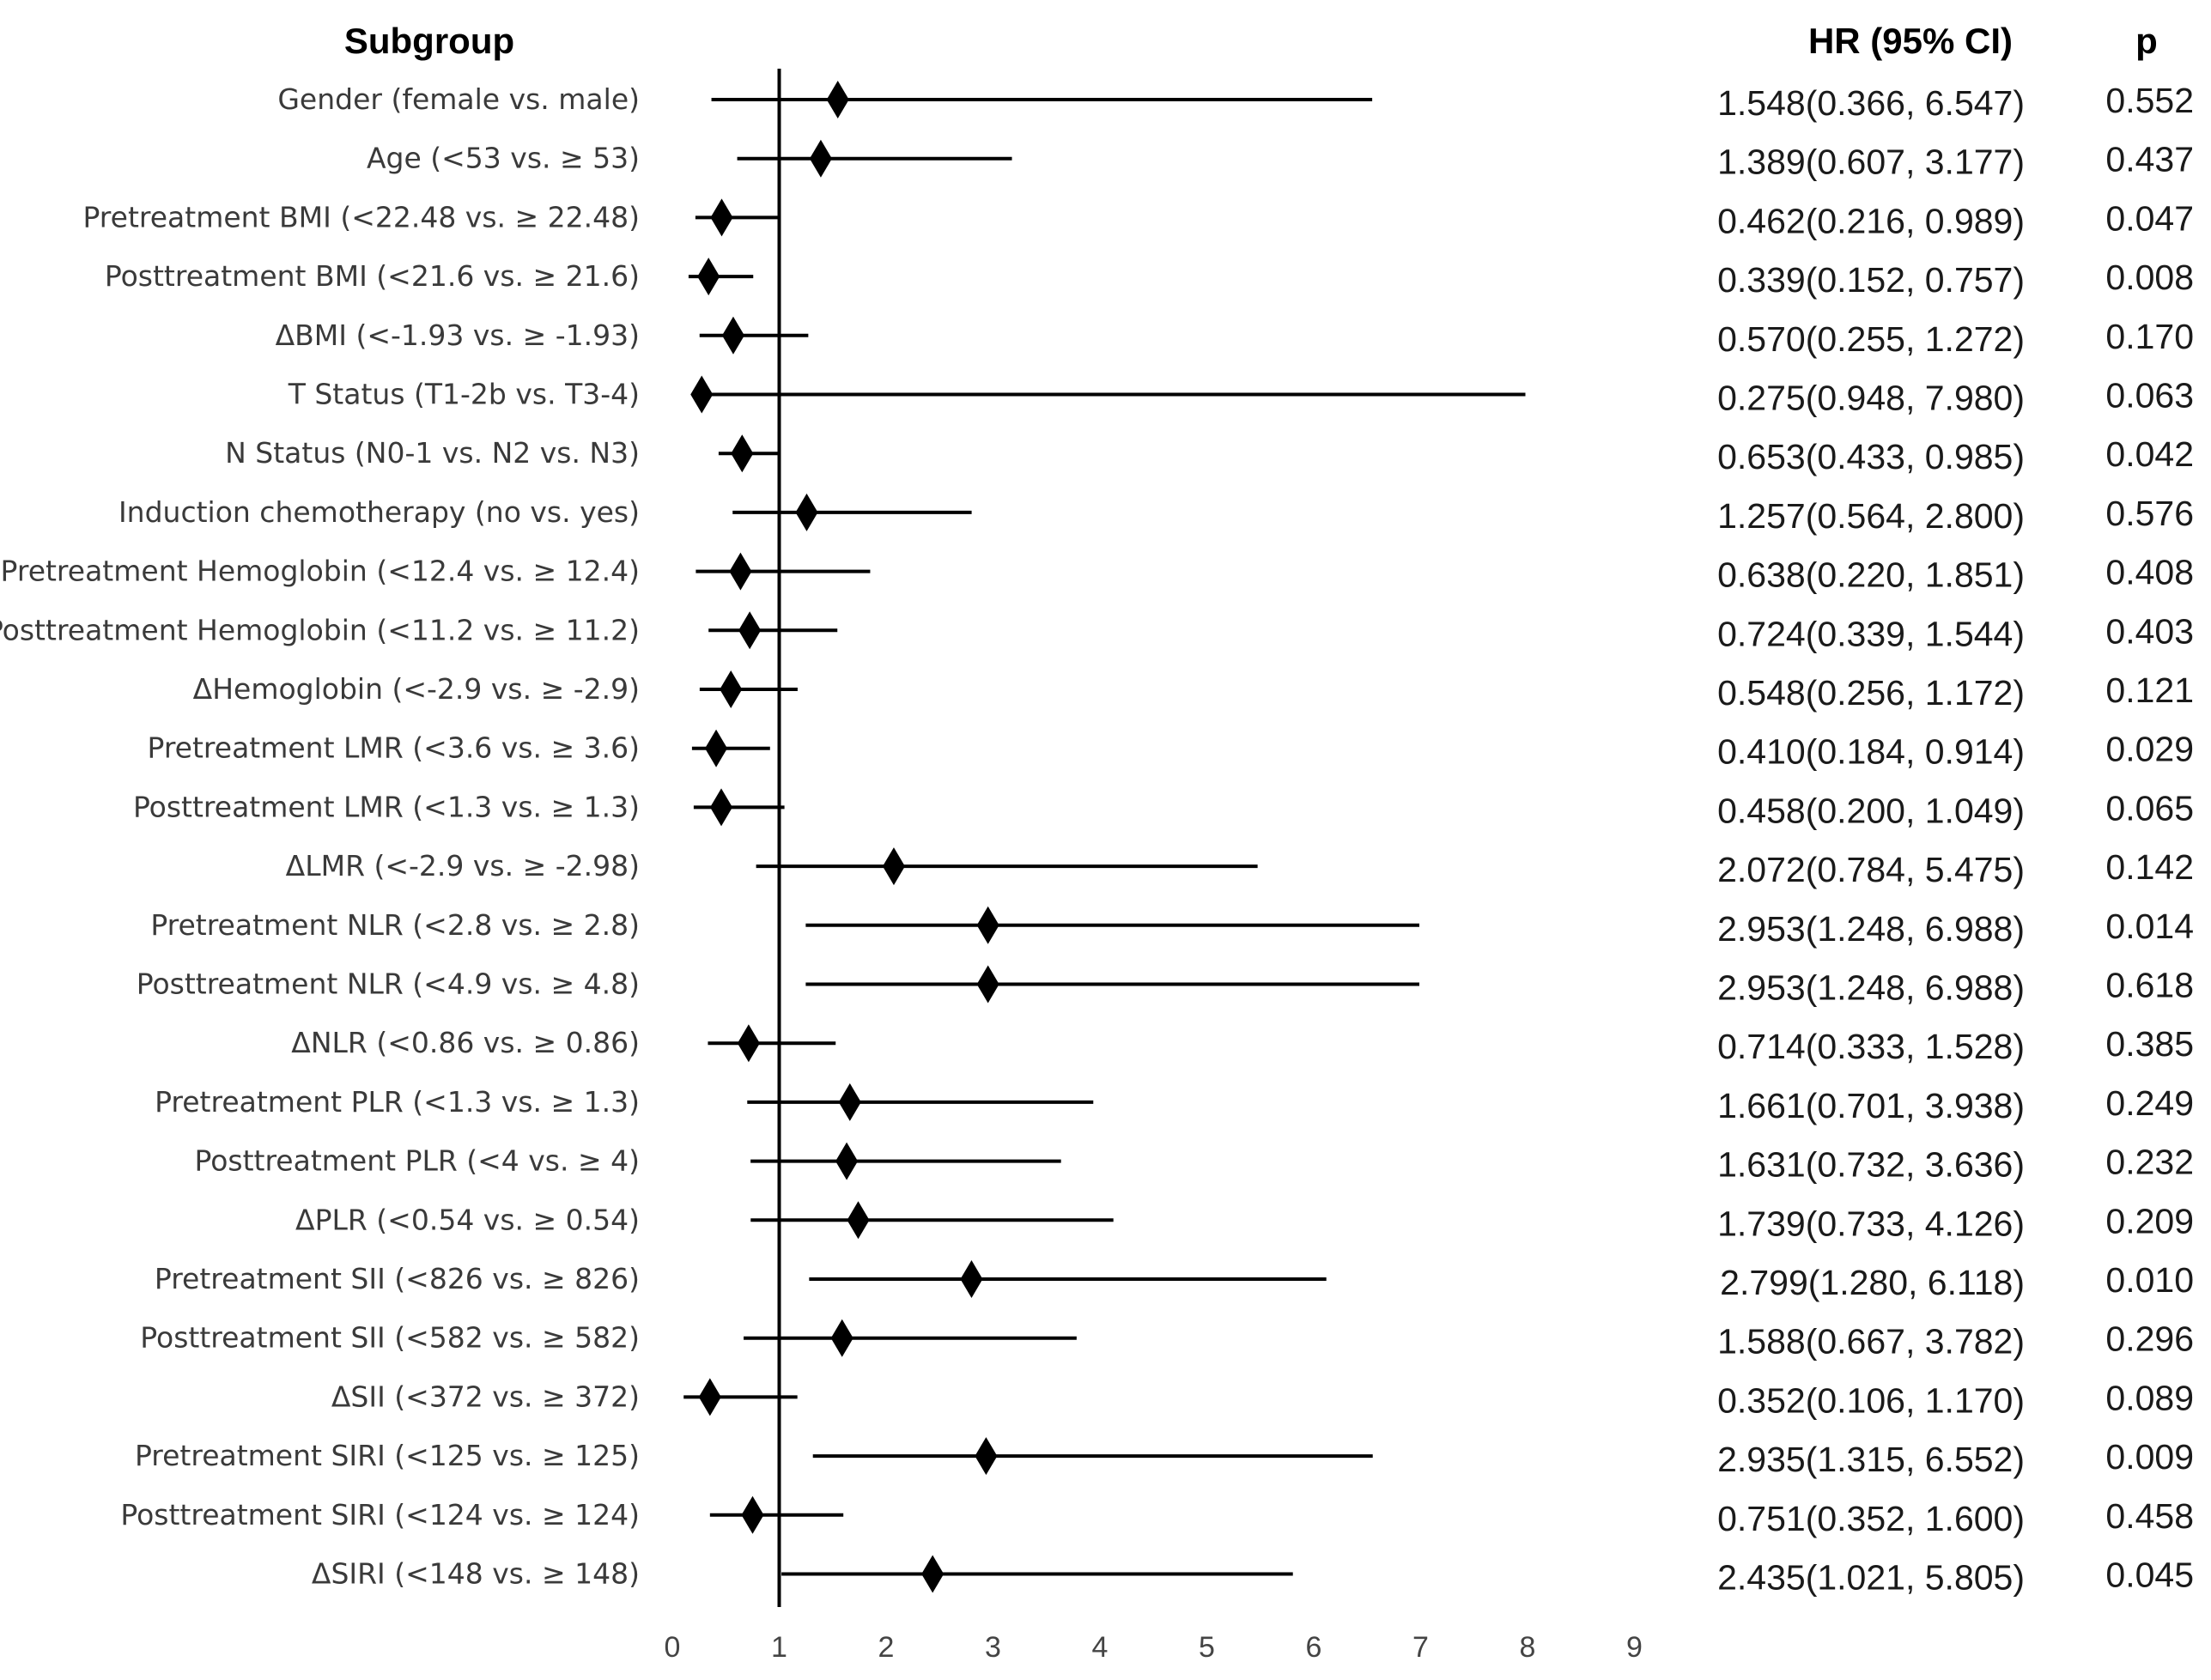 The width and height of the screenshot is (2211, 1680). I want to click on p-value: 0.385, so click(2149, 1044).